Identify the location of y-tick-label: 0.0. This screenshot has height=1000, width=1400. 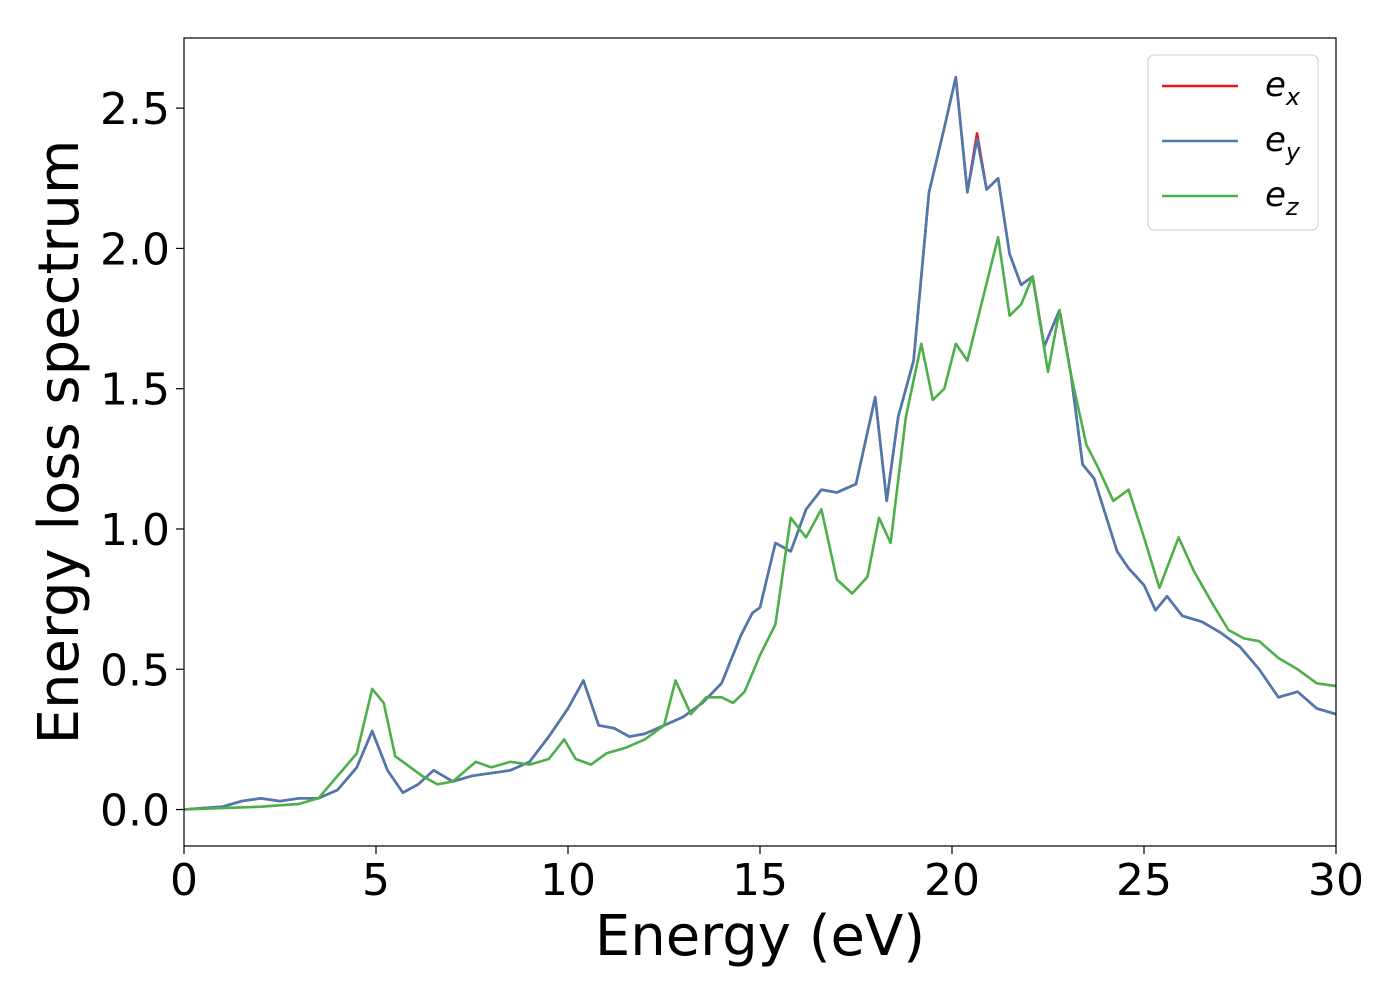
(135, 811).